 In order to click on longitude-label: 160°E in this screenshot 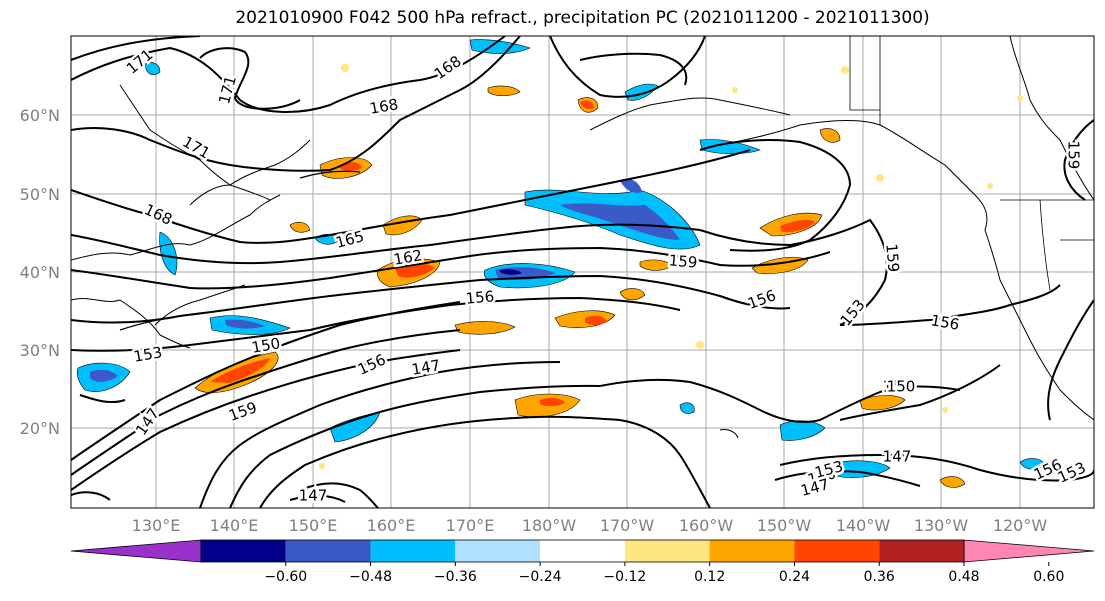, I will do `click(391, 525)`.